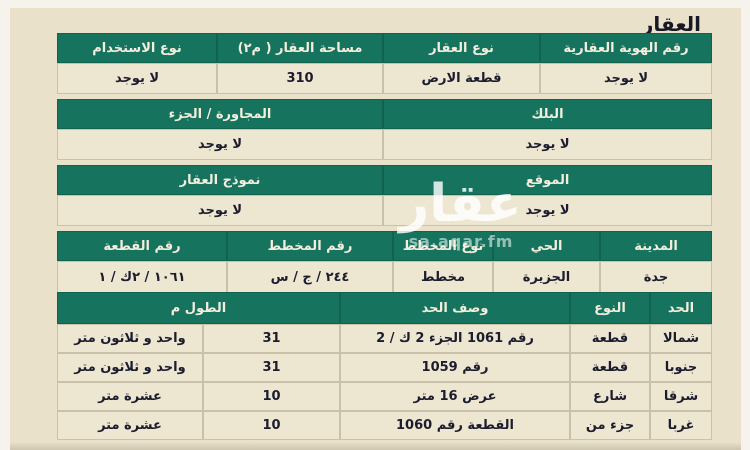  Describe the element at coordinates (547, 180) in the screenshot. I see `header-location: الموقع` at that location.